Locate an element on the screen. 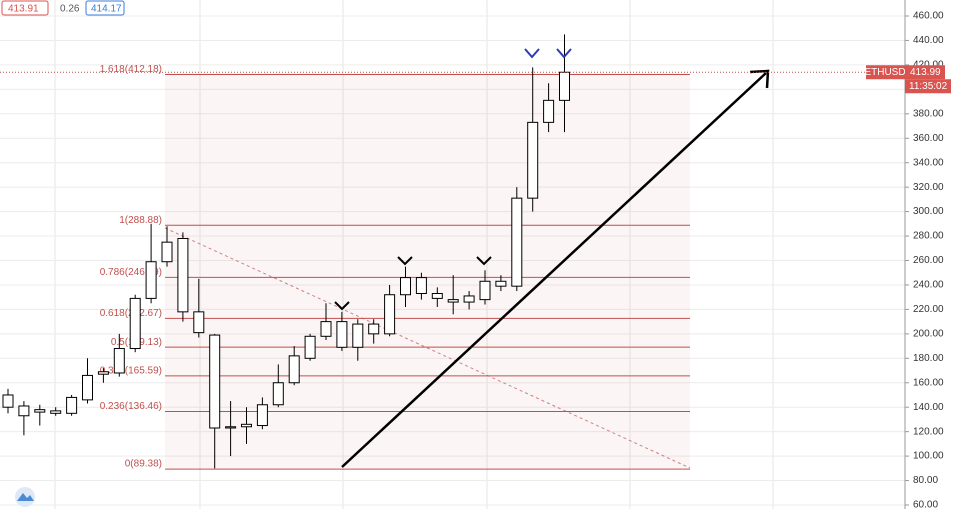  y-tick-label: 160.00 is located at coordinates (928, 382).